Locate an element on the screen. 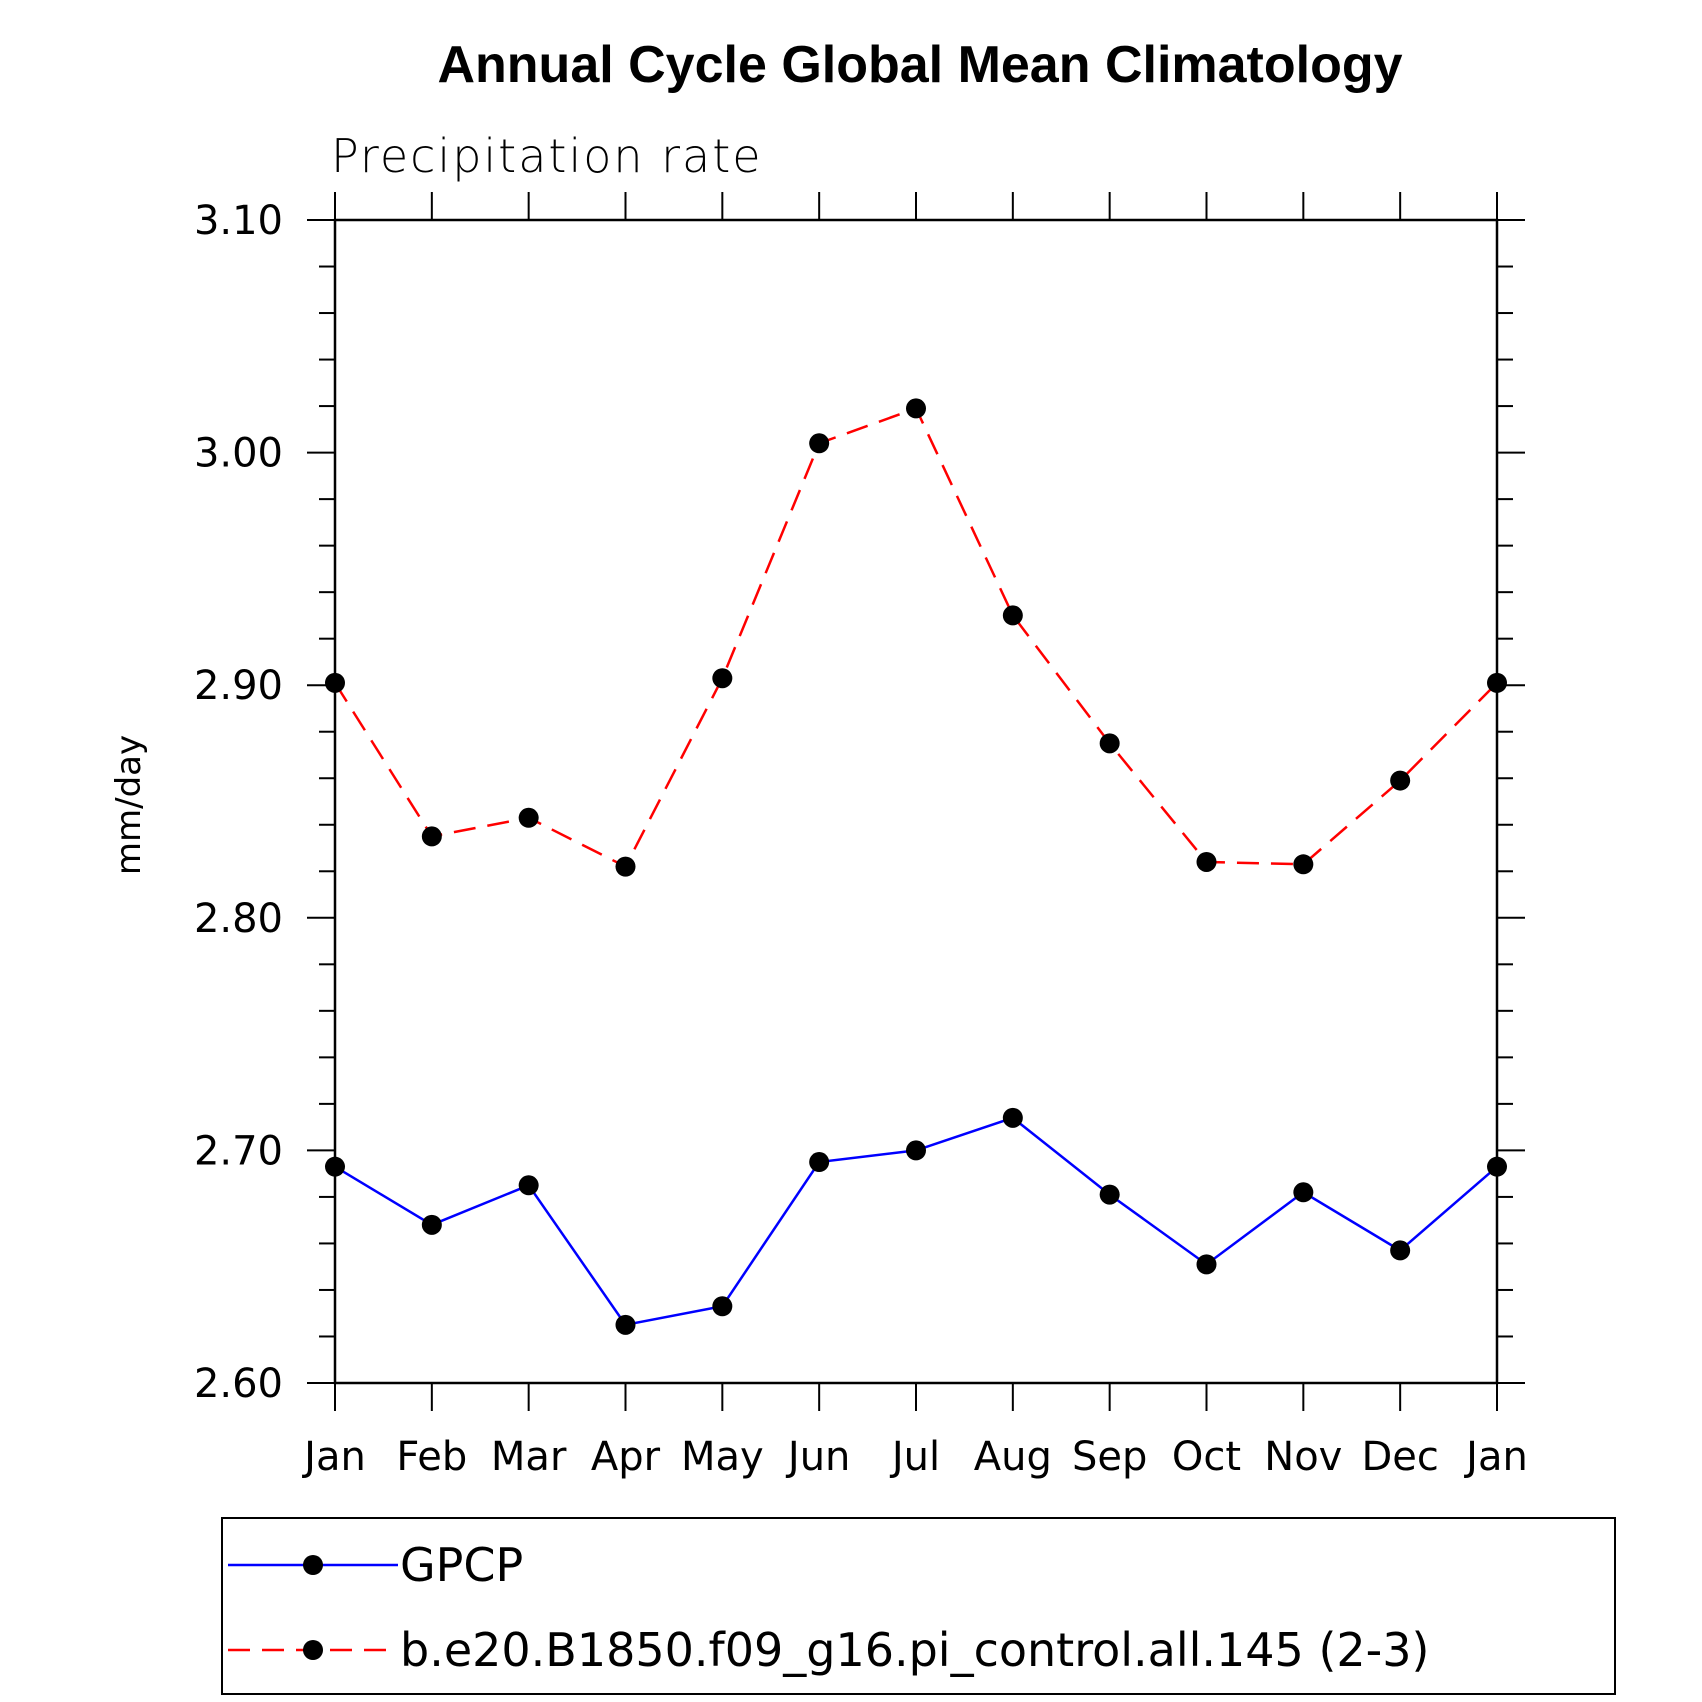  y-tick-label: 2.90 is located at coordinates (238, 686).